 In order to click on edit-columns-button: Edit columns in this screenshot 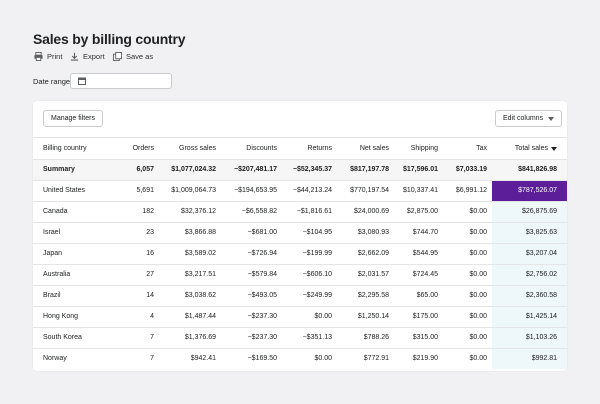, I will do `click(529, 118)`.